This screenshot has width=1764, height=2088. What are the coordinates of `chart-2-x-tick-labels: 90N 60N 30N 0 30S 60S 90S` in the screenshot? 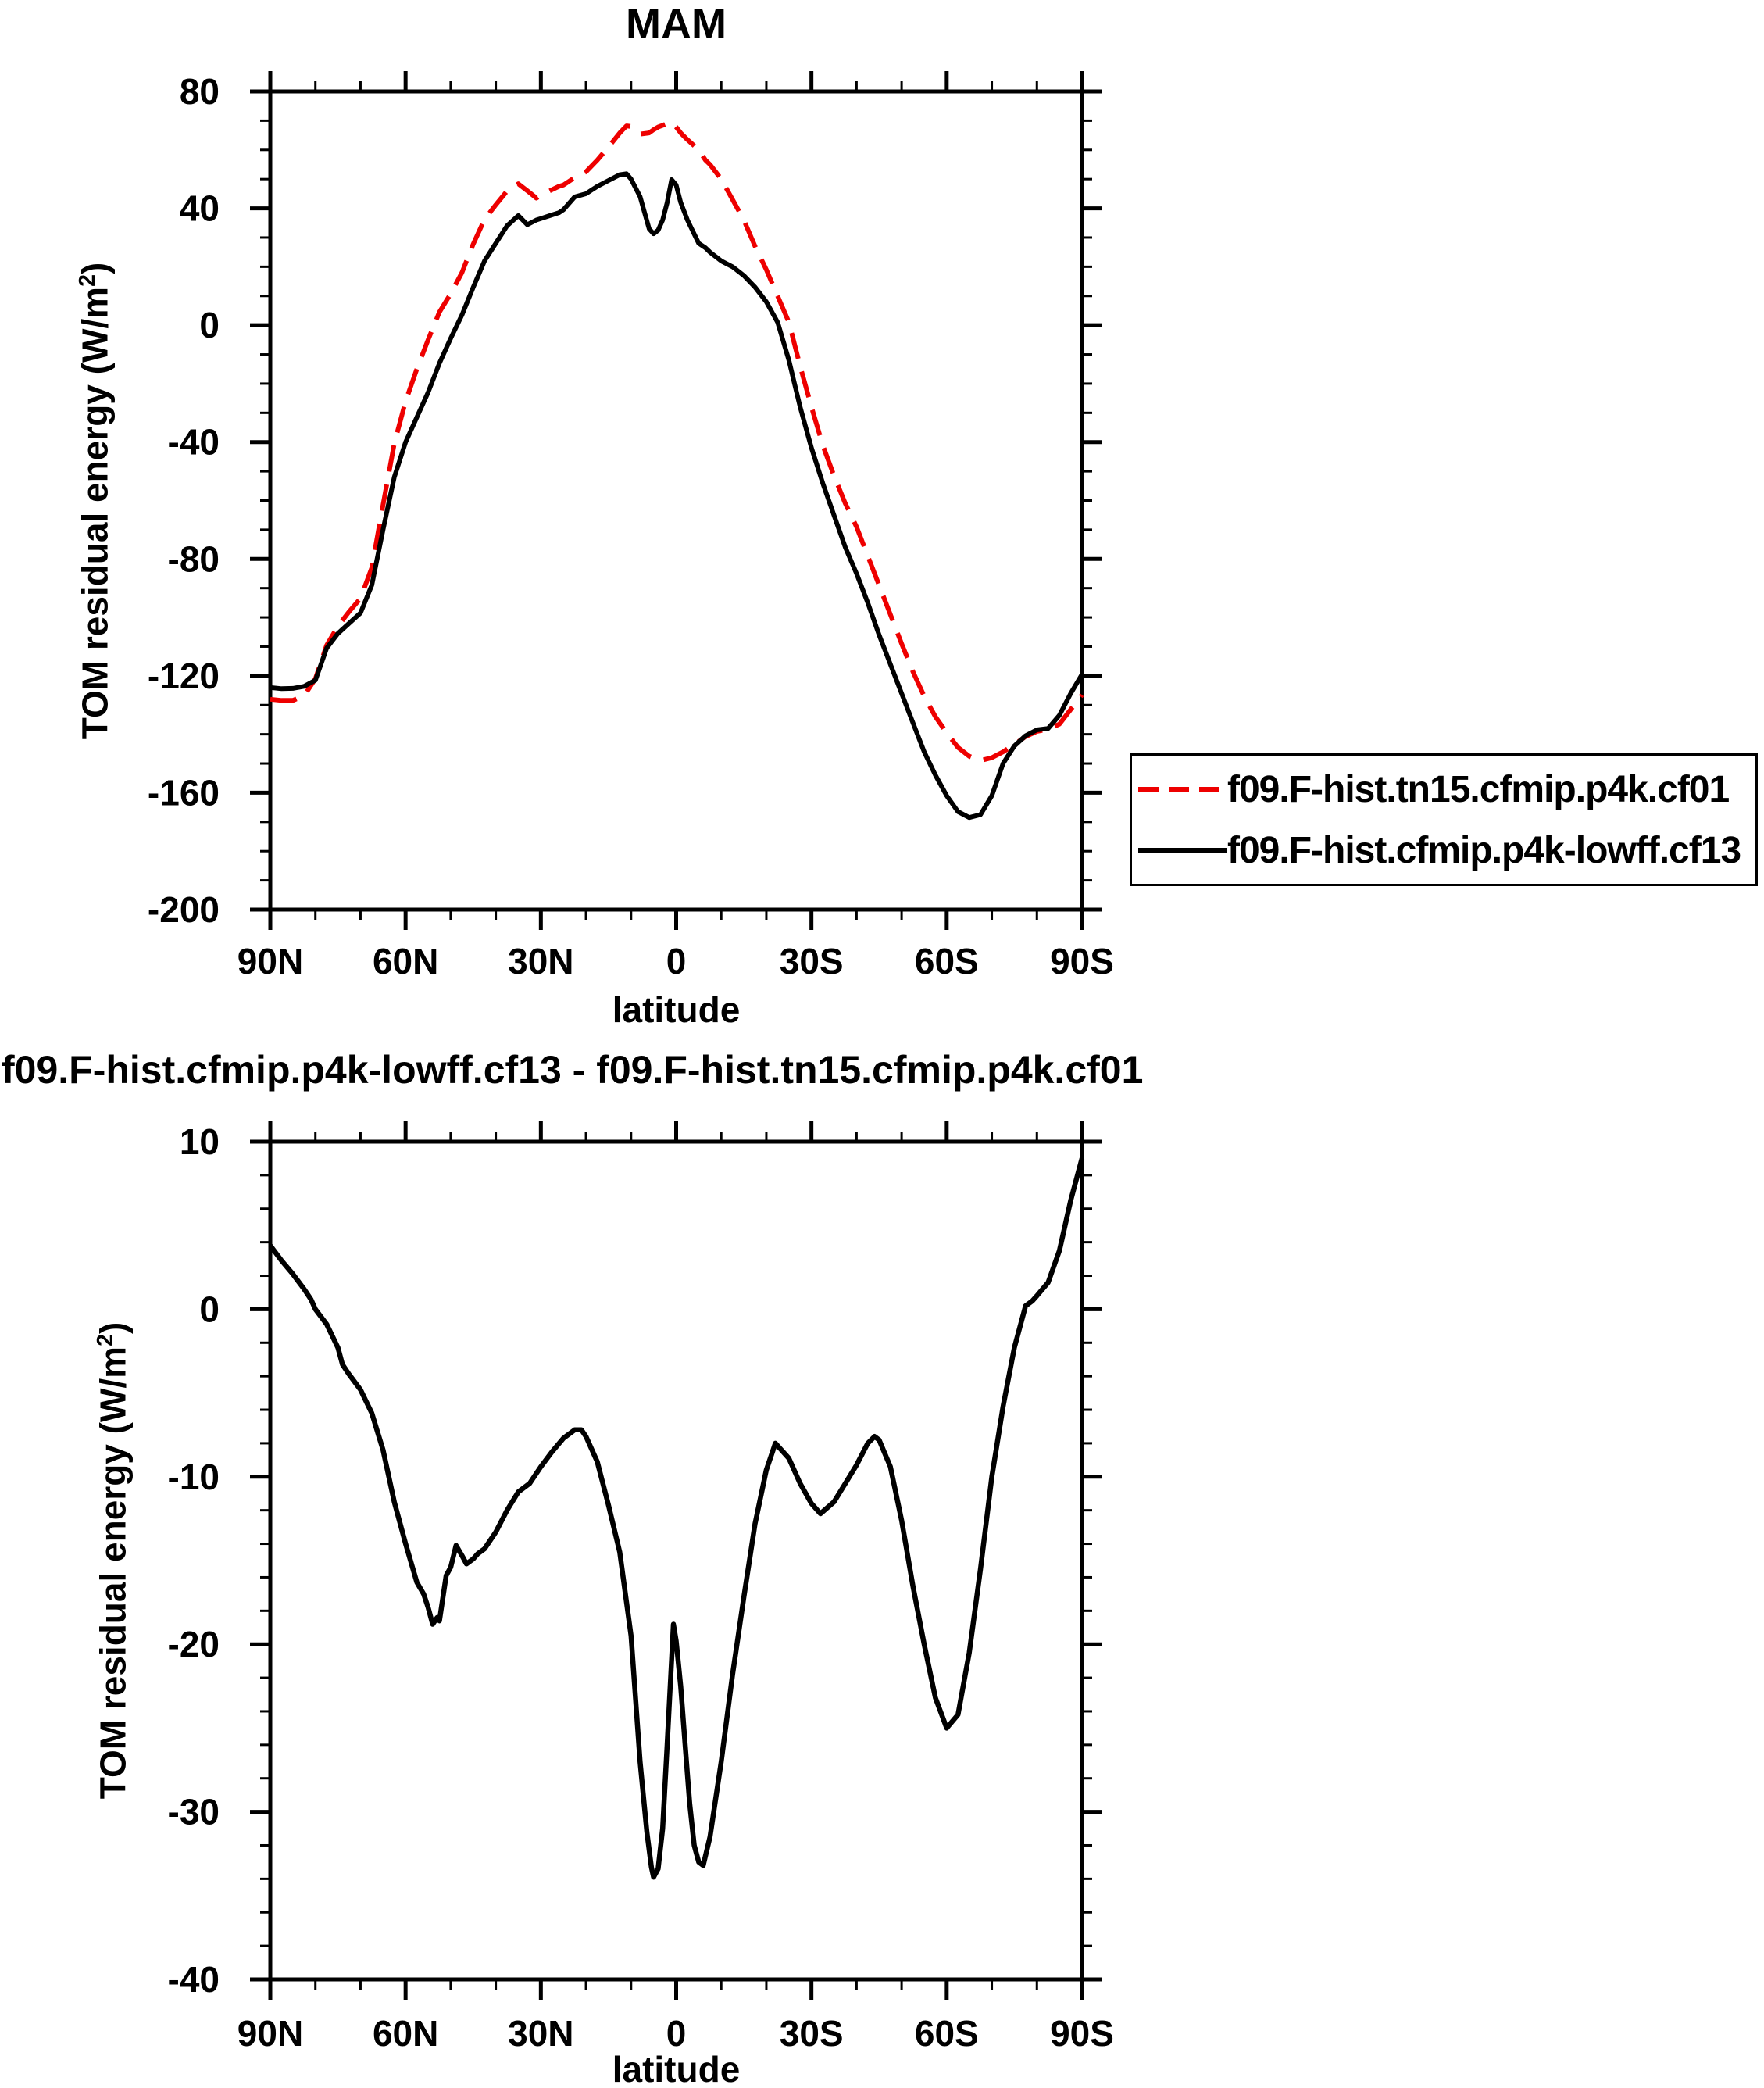 It's located at (676, 2033).